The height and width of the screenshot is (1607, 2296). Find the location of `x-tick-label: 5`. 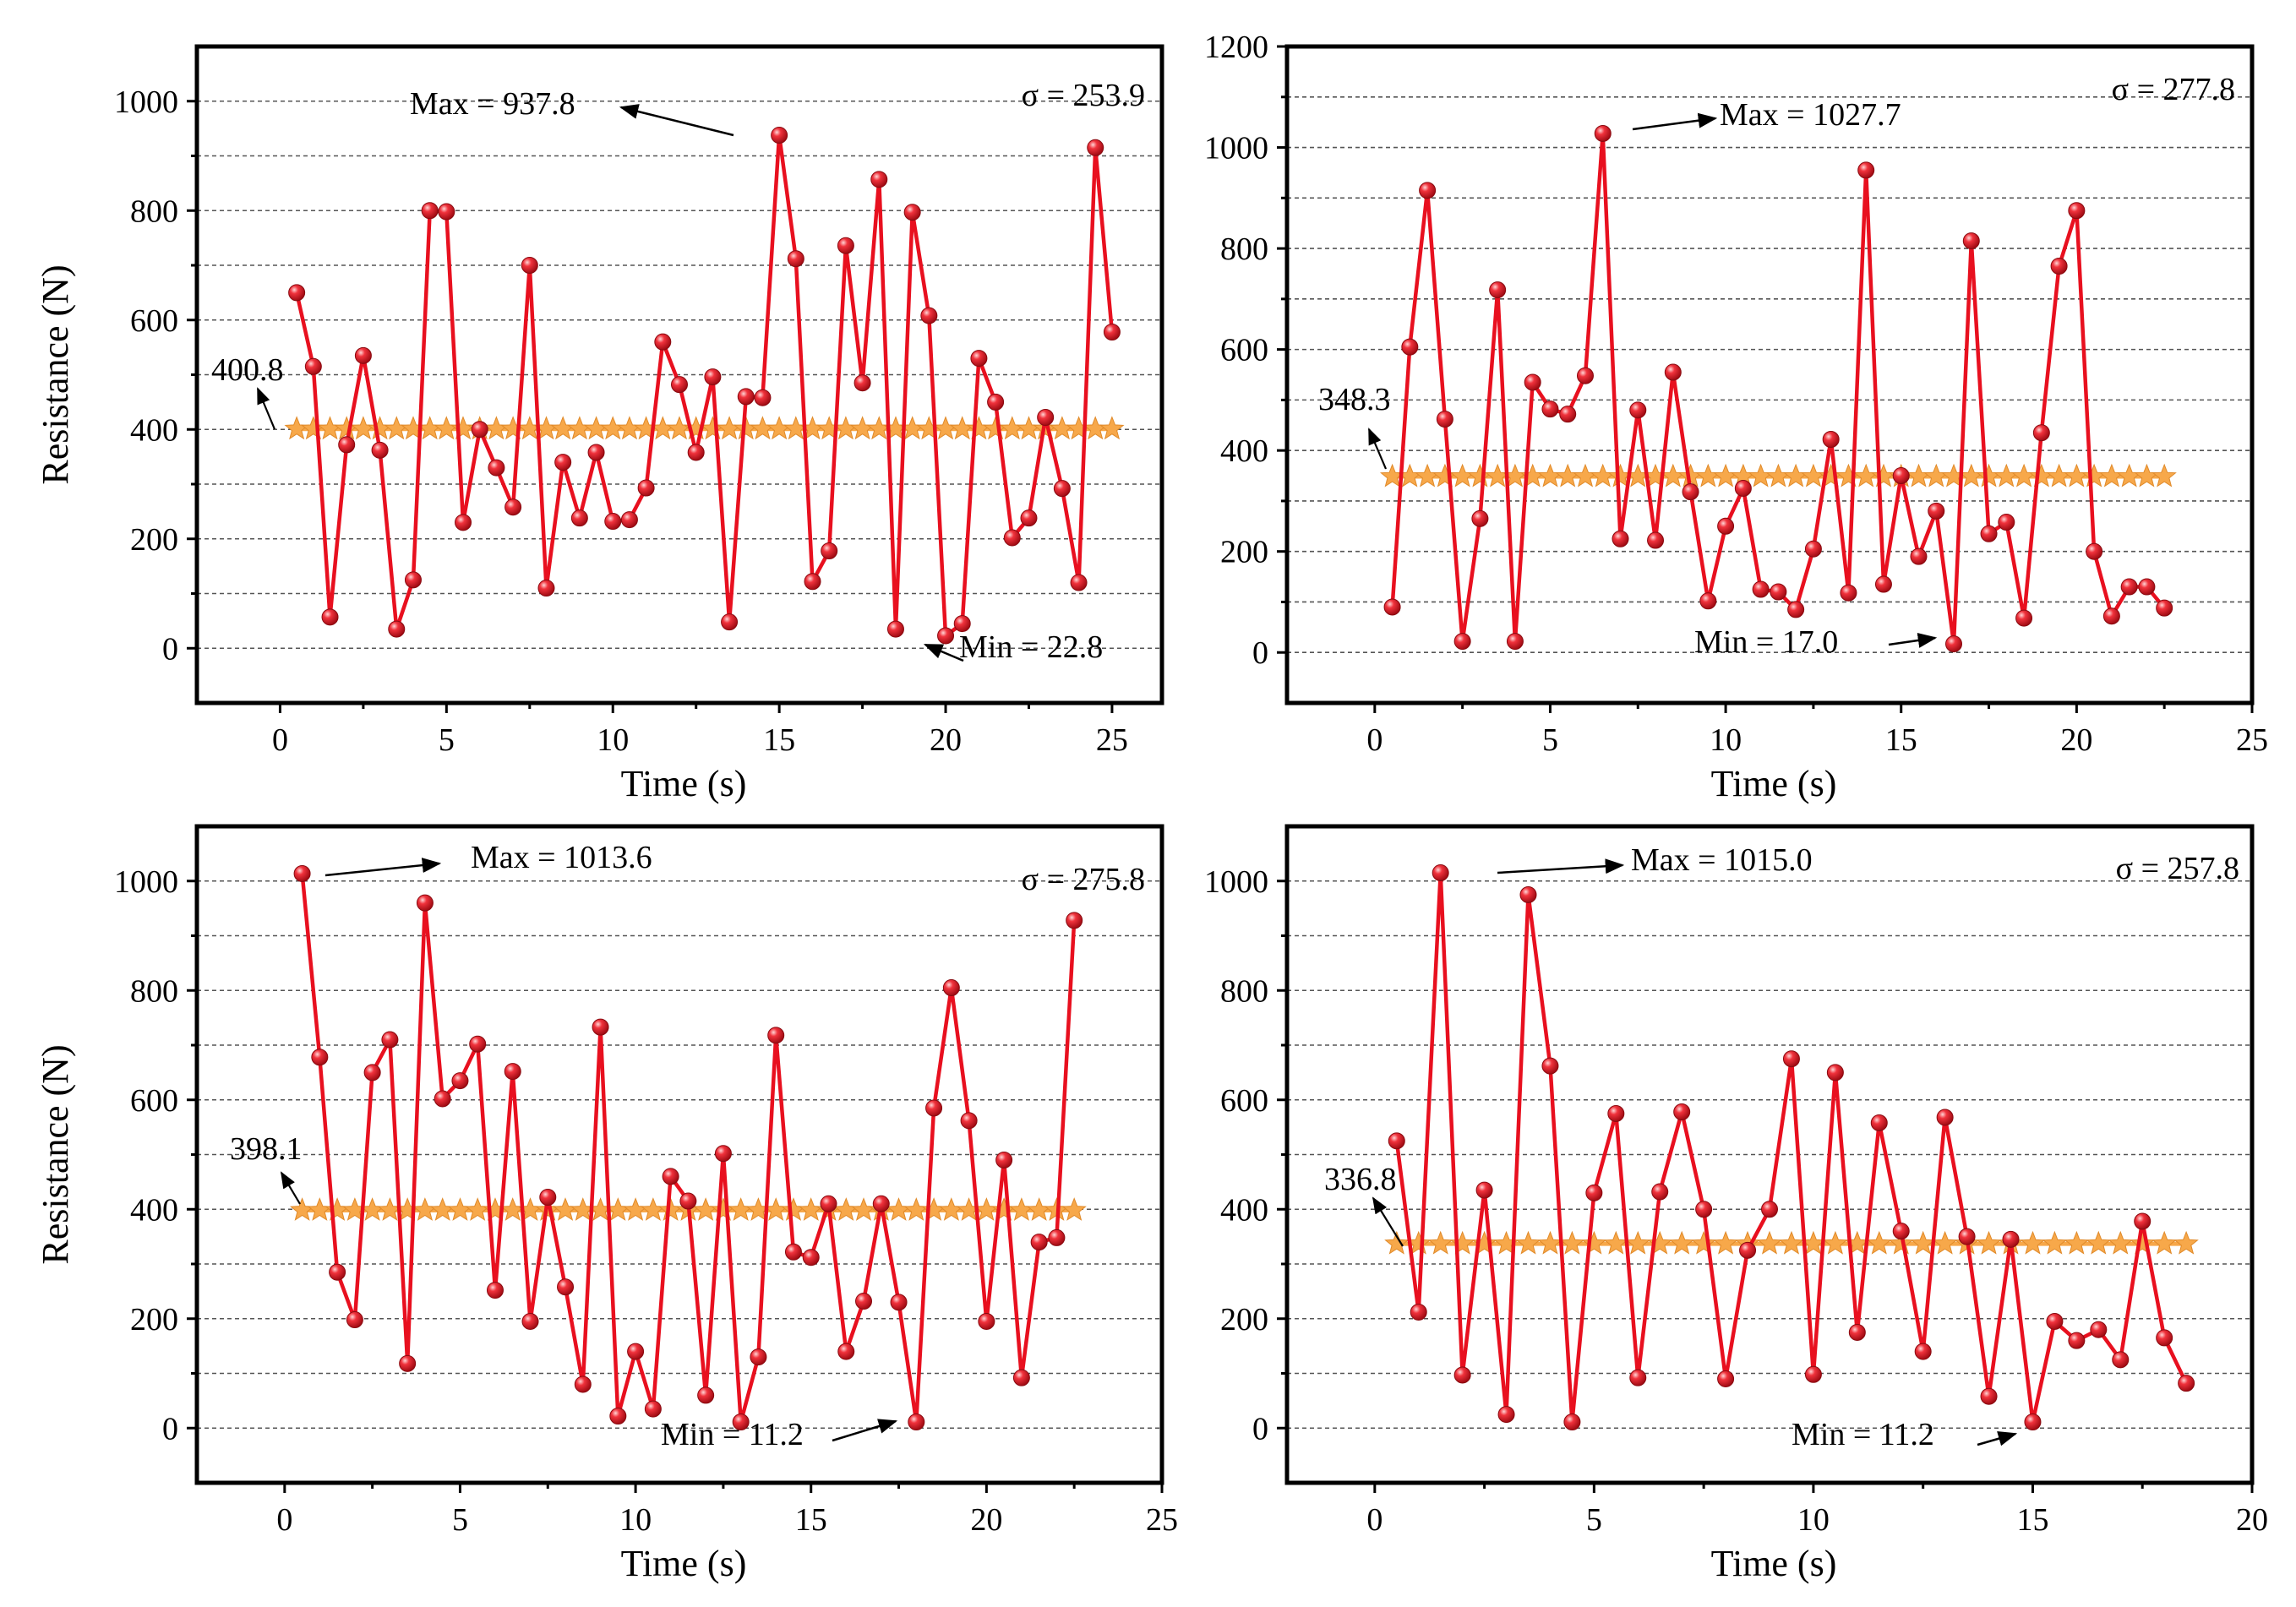

x-tick-label: 5 is located at coordinates (447, 740).